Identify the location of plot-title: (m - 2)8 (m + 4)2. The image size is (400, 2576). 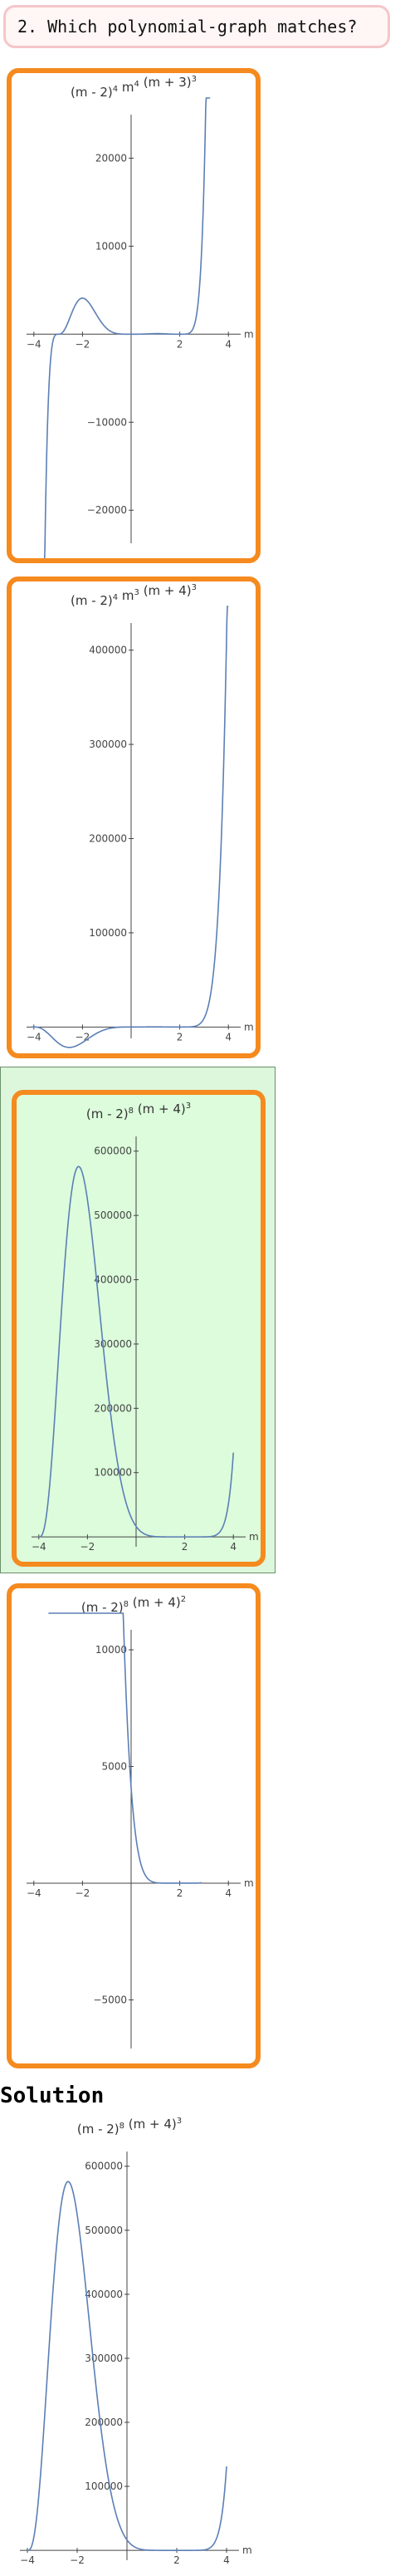
(133, 1605).